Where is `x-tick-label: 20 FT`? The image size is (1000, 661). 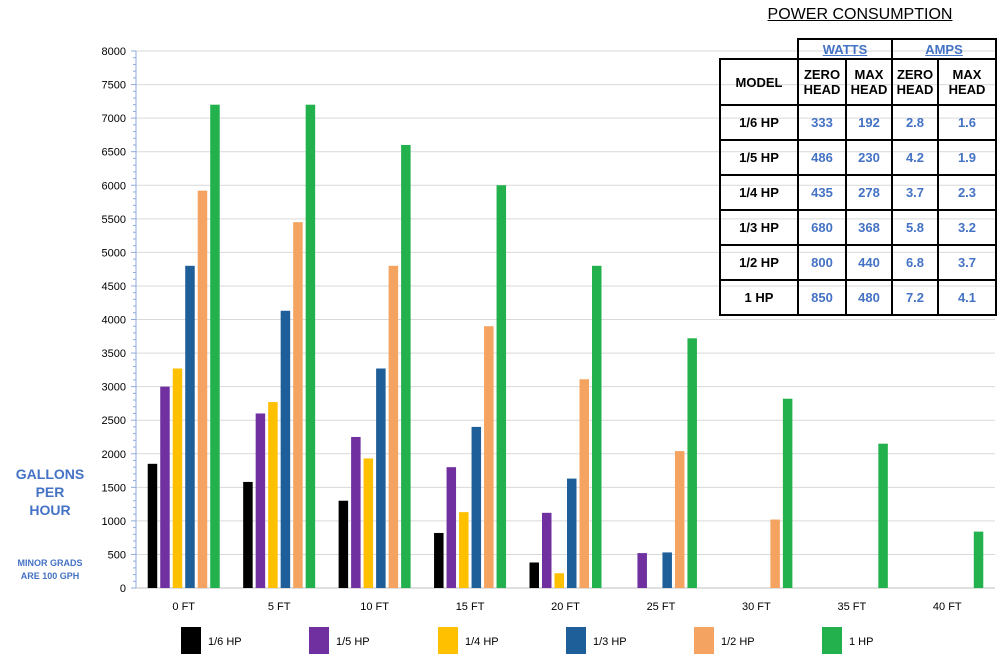 x-tick-label: 20 FT is located at coordinates (565, 607).